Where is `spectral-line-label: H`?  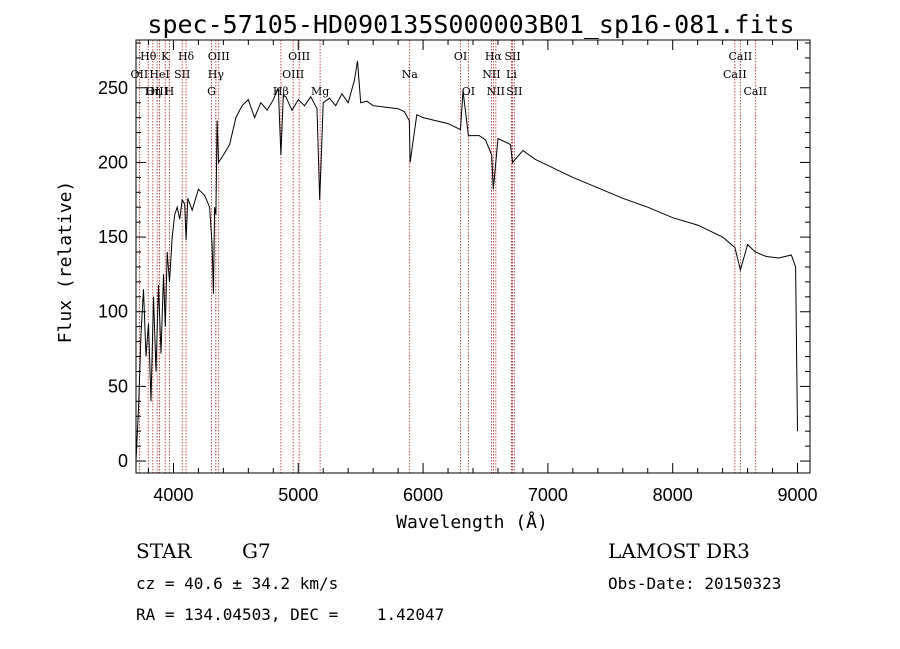
spectral-line-label: H is located at coordinates (170, 91).